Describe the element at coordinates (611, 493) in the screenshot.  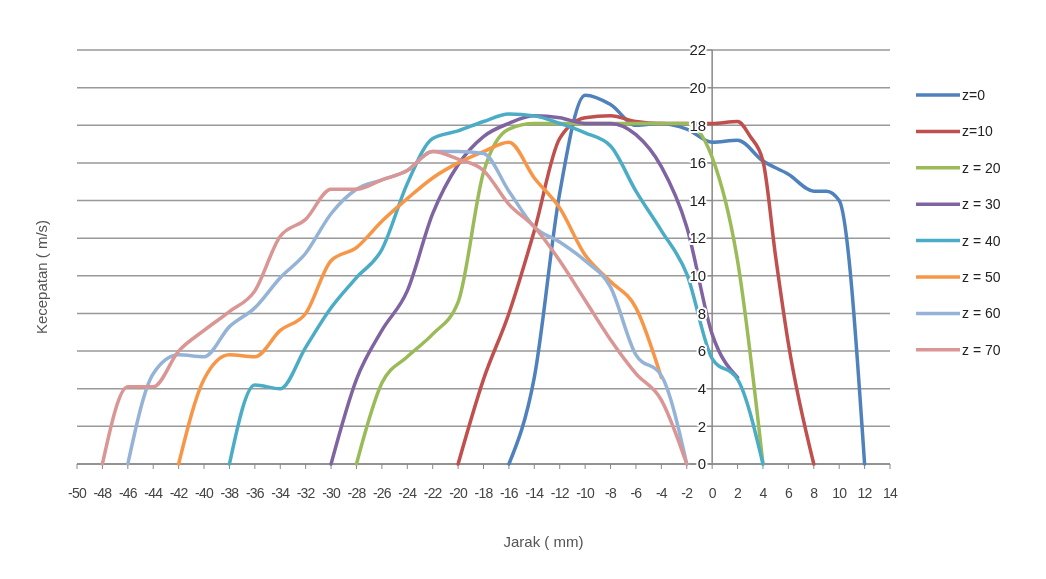
I see `x-tick-label: -8` at that location.